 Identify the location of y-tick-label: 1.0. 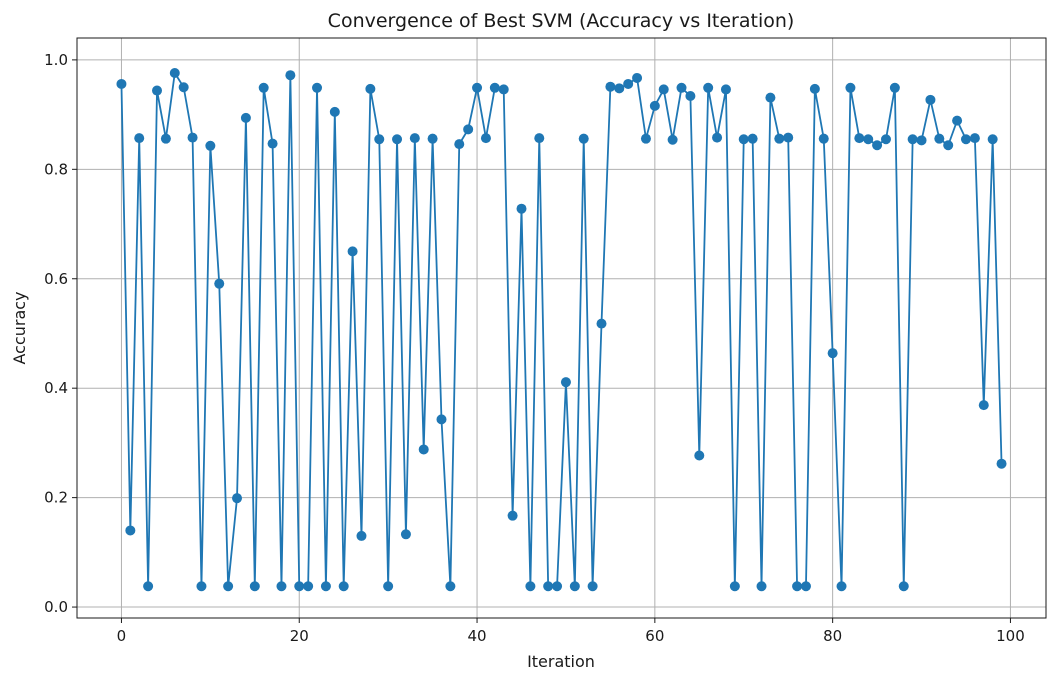
(56, 60).